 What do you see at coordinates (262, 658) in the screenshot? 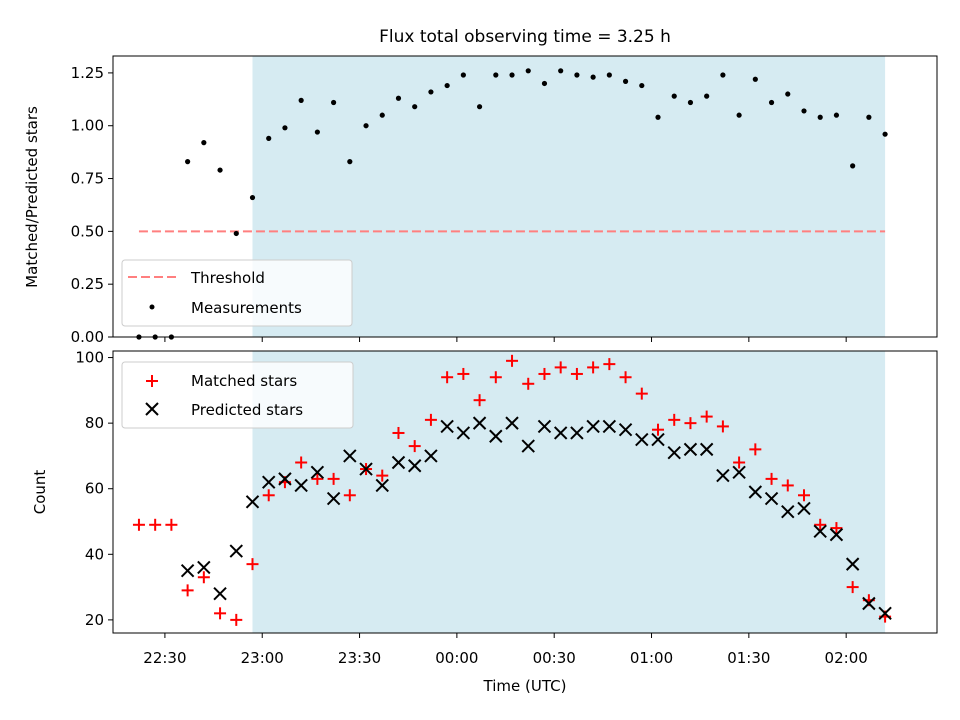
I see `bottom-x-tick-label: 23:00` at bounding box center [262, 658].